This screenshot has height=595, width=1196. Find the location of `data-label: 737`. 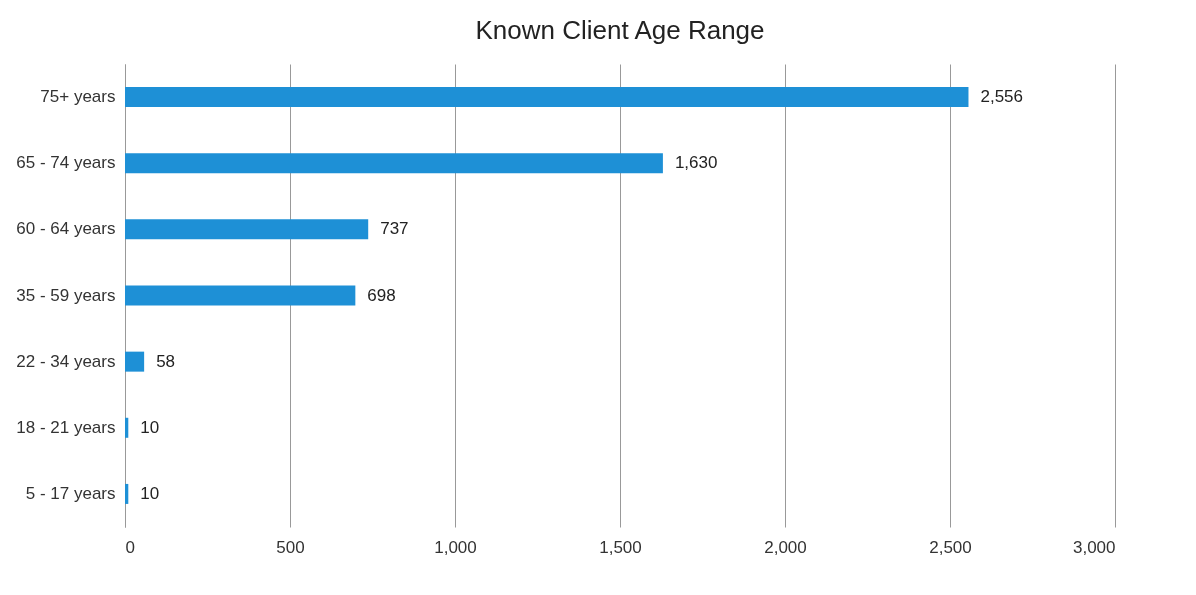

data-label: 737 is located at coordinates (394, 229).